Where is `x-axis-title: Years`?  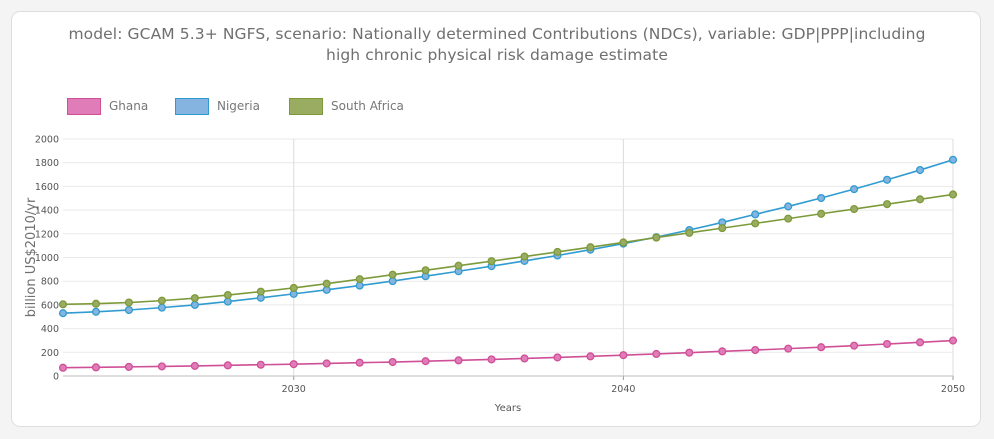
x-axis-title: Years is located at coordinates (507, 408).